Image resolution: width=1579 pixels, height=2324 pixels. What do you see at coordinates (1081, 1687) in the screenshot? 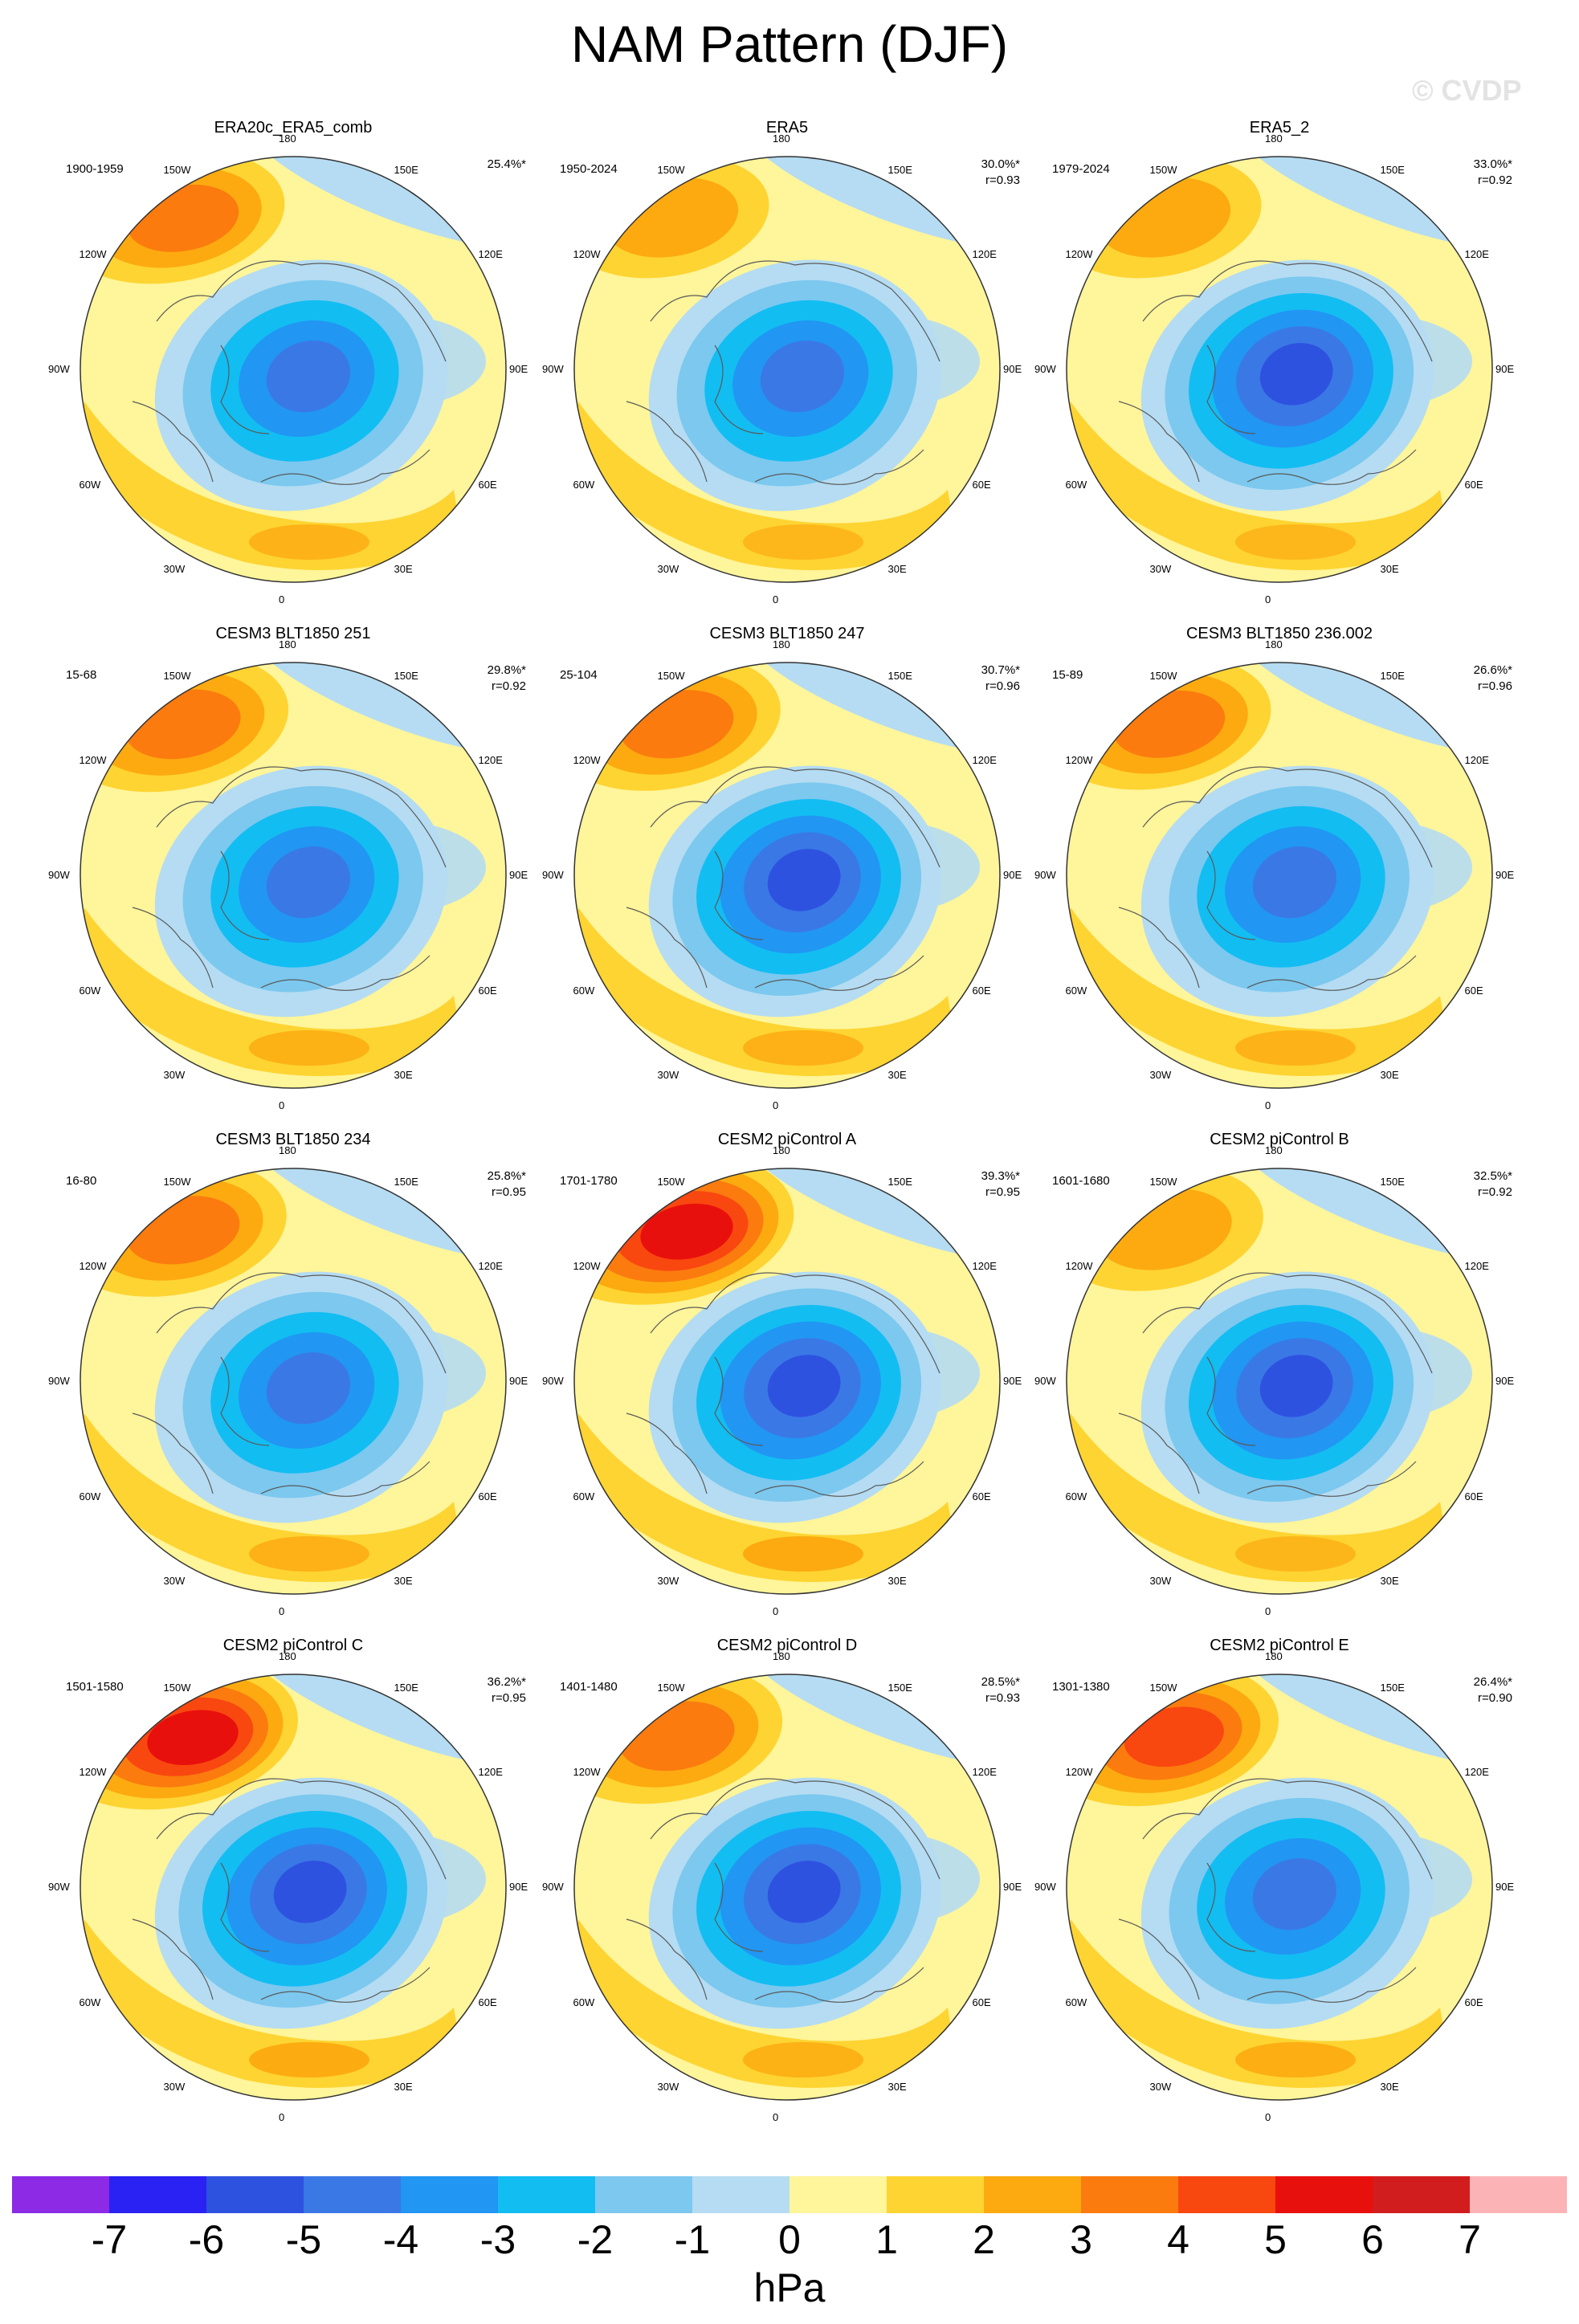
I see `panel-period: 1301-1380` at bounding box center [1081, 1687].